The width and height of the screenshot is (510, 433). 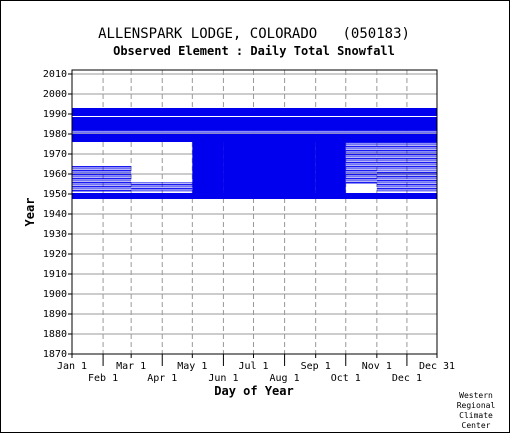 I want to click on y-axis-label: Year, so click(x=30, y=212).